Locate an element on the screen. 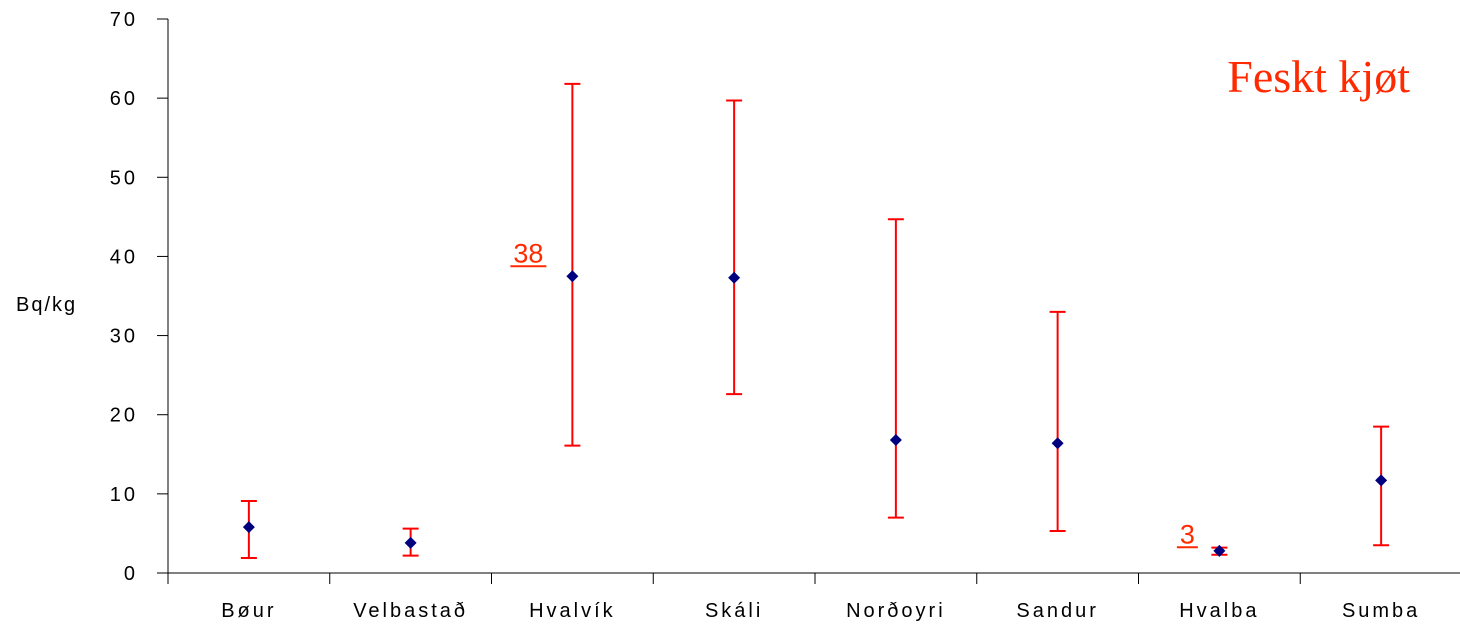 The image size is (1460, 625). x-tick-label: Skáli is located at coordinates (734, 611).